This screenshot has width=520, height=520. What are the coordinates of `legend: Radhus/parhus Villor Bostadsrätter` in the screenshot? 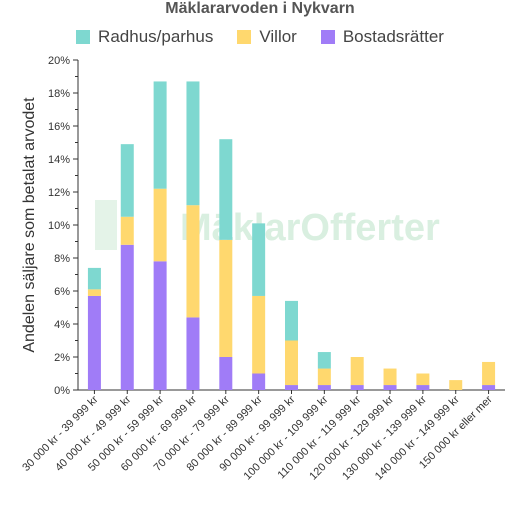 It's located at (260, 37).